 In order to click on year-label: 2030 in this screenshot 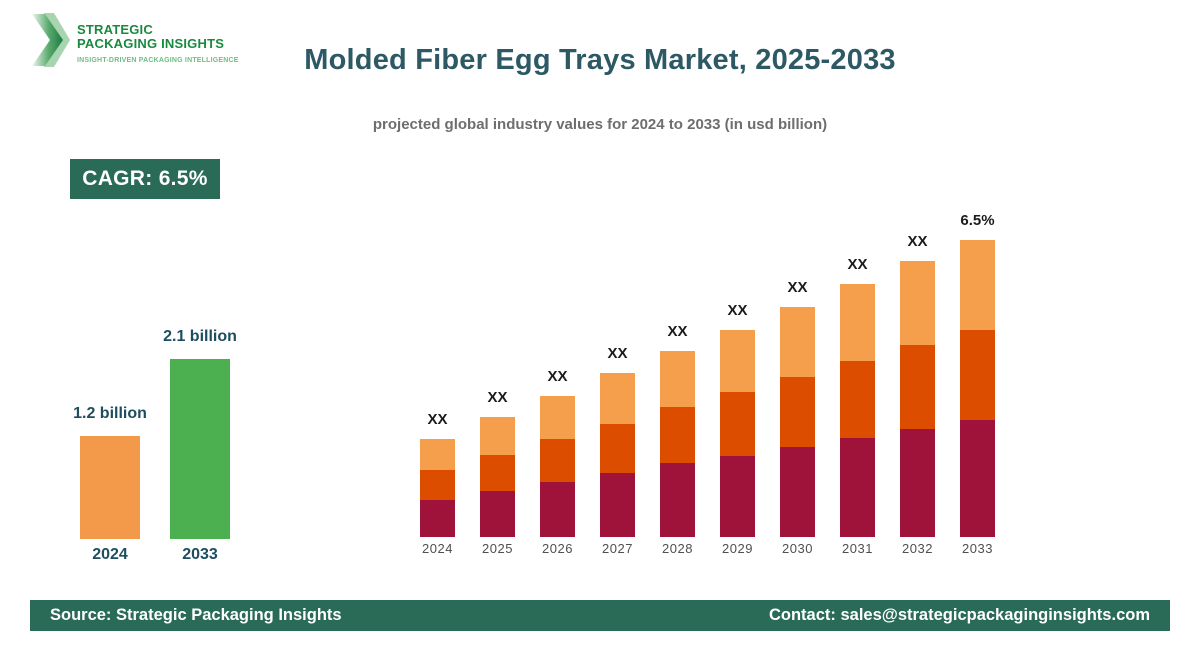, I will do `click(797, 548)`.